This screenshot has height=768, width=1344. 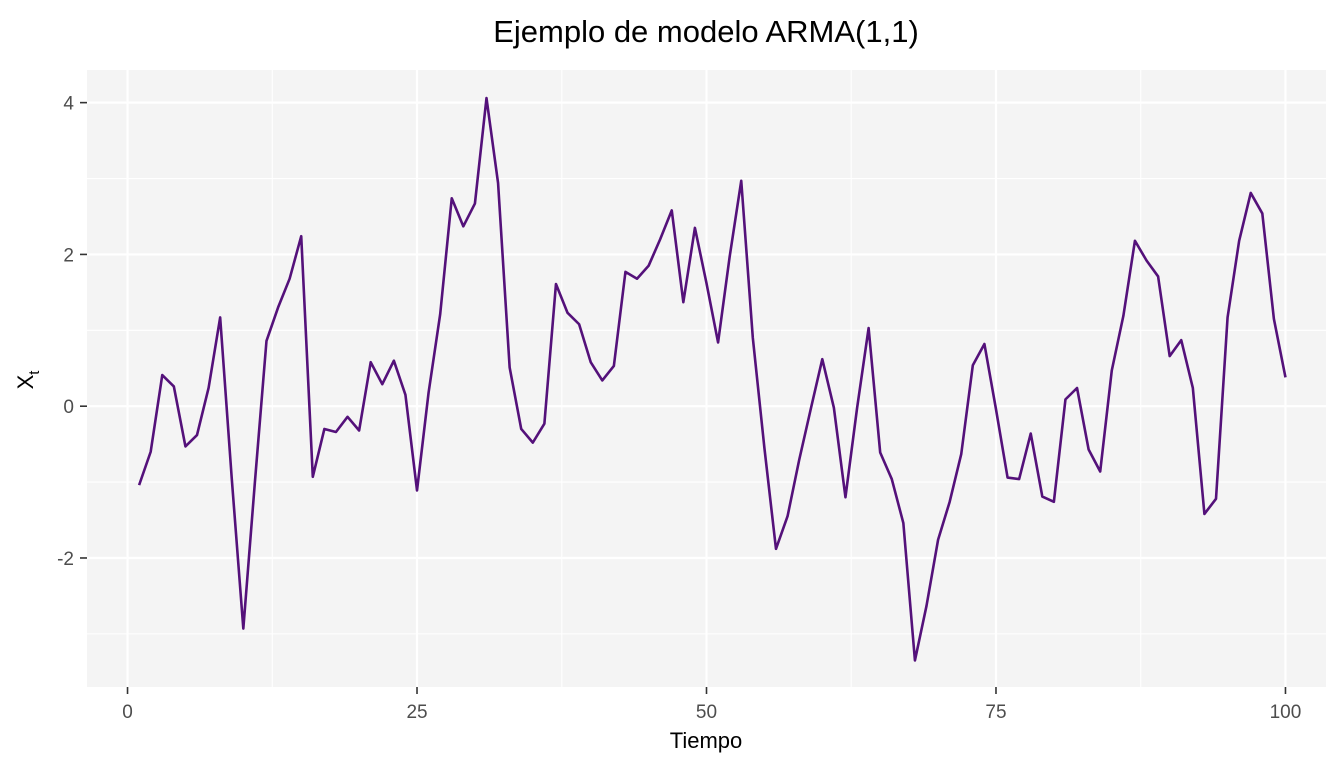 I want to click on x-tick-label: 25, so click(x=416, y=712).